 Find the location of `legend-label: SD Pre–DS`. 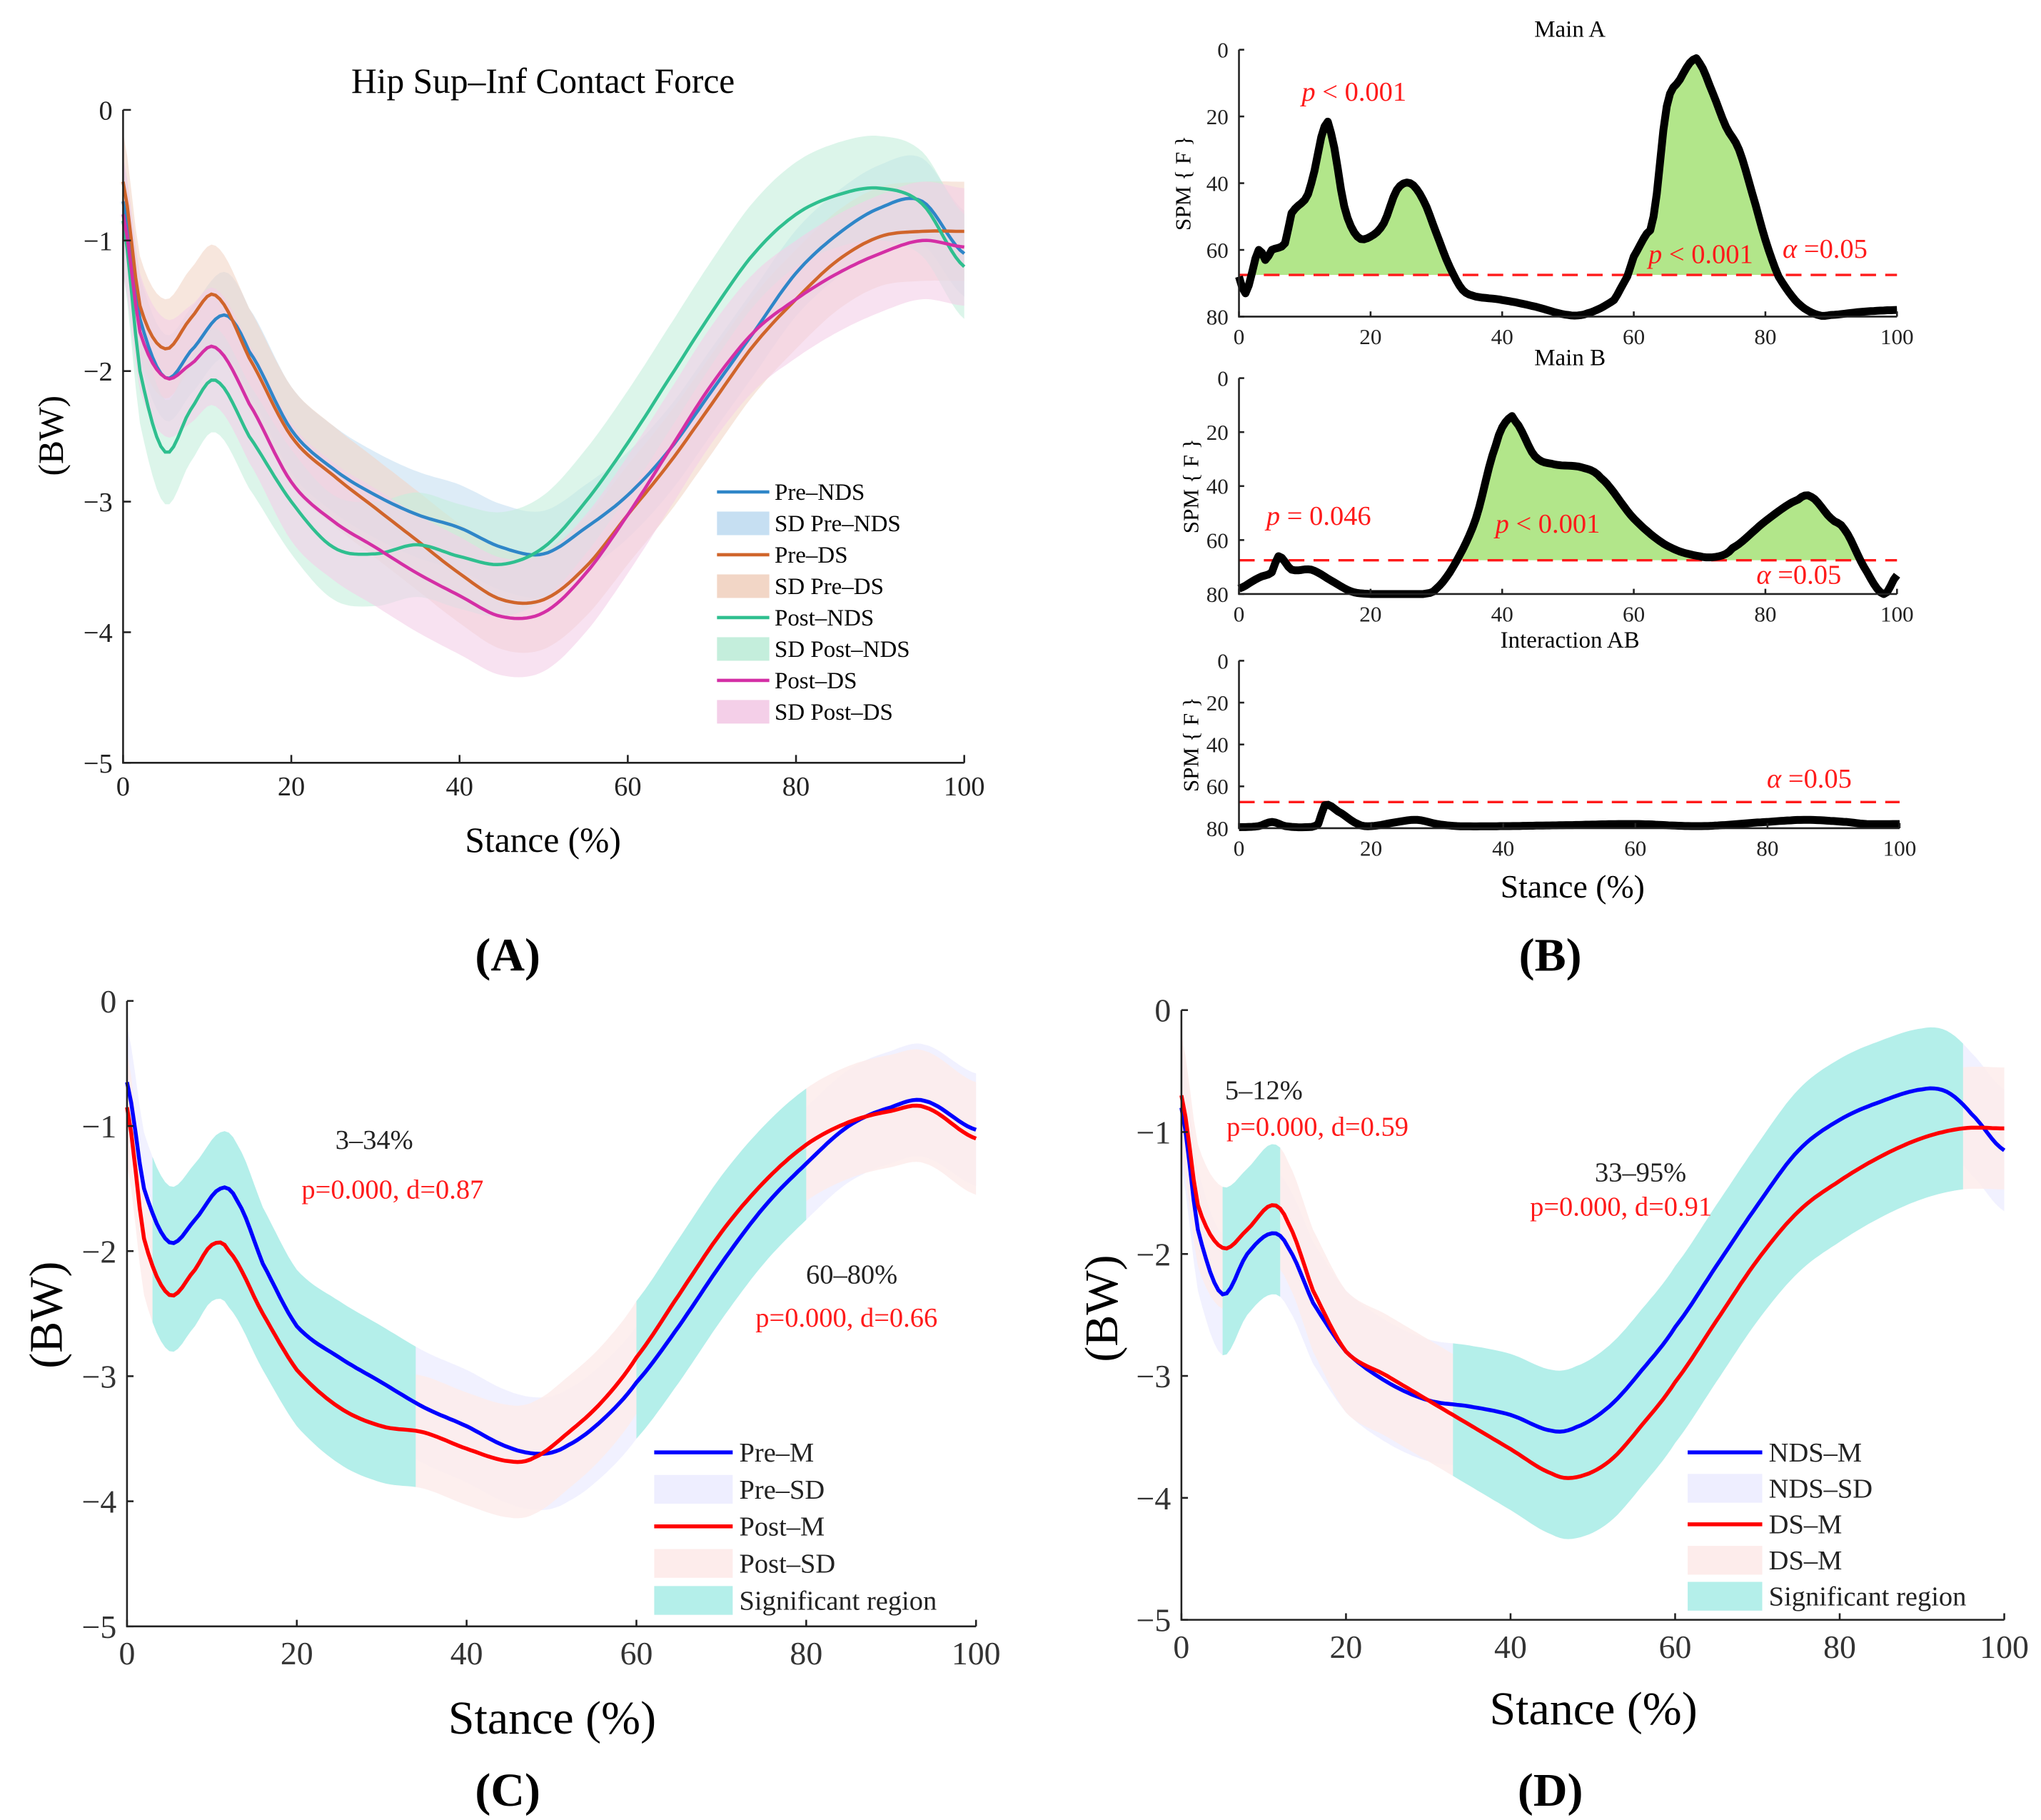

legend-label: SD Pre–DS is located at coordinates (829, 587).